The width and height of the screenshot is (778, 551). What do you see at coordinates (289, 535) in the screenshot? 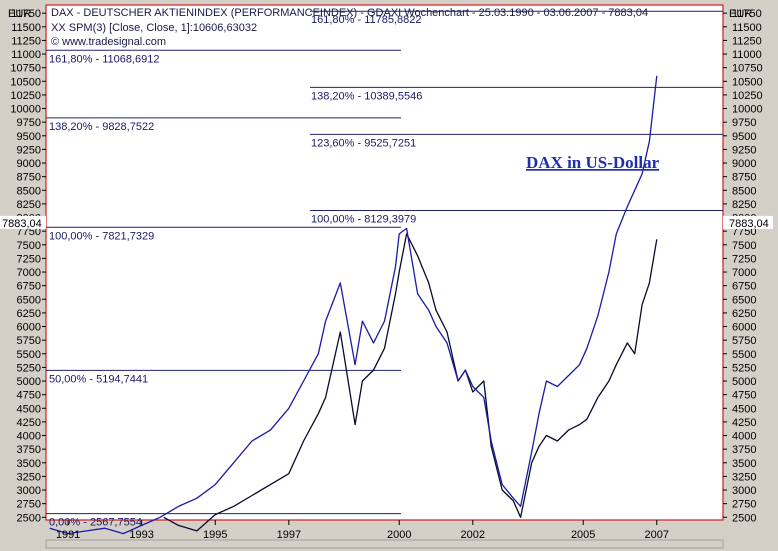
I see `x-tick-label: 1997` at bounding box center [289, 535].